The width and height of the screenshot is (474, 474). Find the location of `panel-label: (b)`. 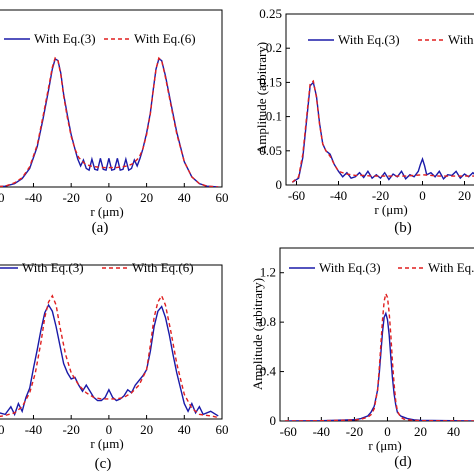

panel-label: (b) is located at coordinates (403, 228).